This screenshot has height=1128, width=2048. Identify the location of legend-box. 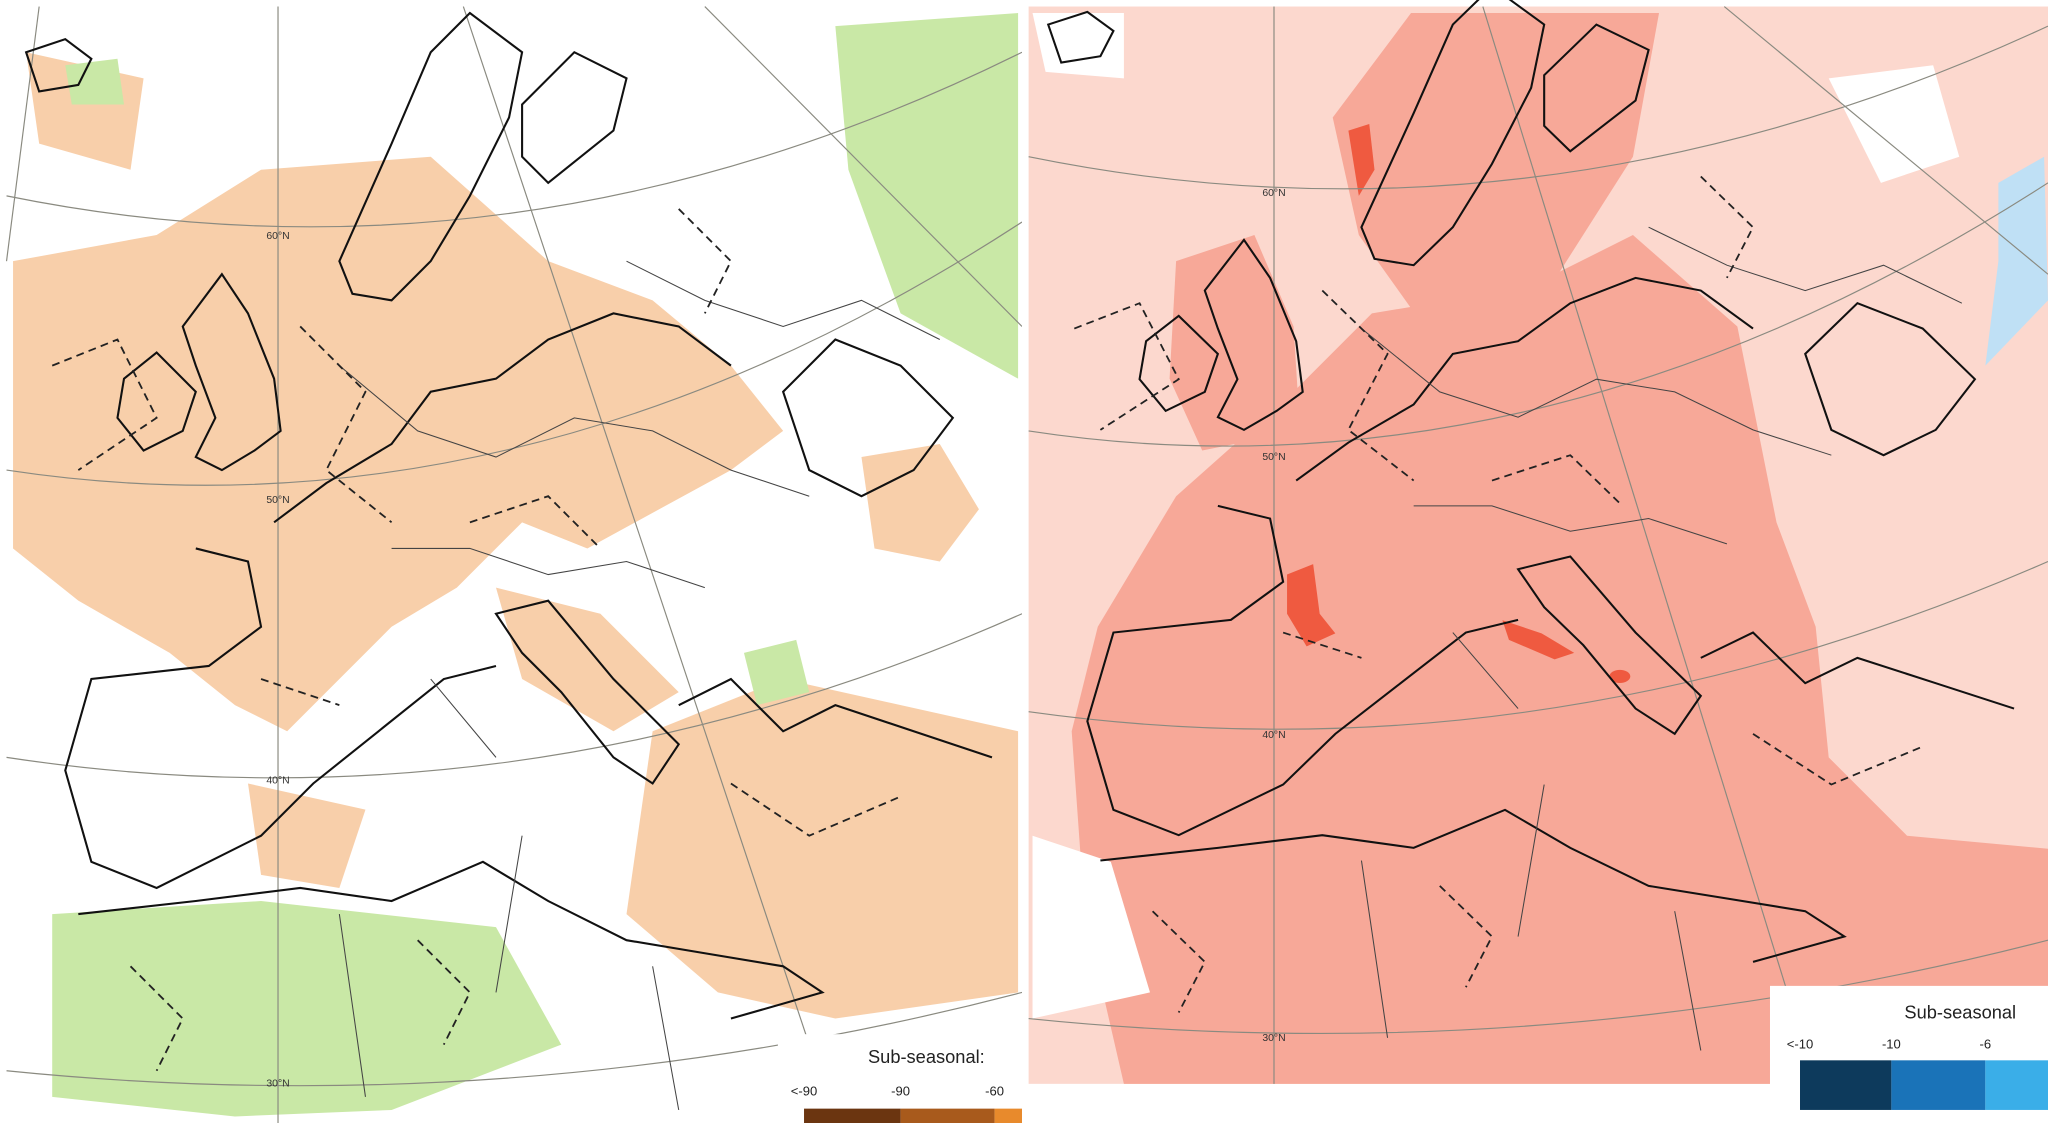
(899, 1078).